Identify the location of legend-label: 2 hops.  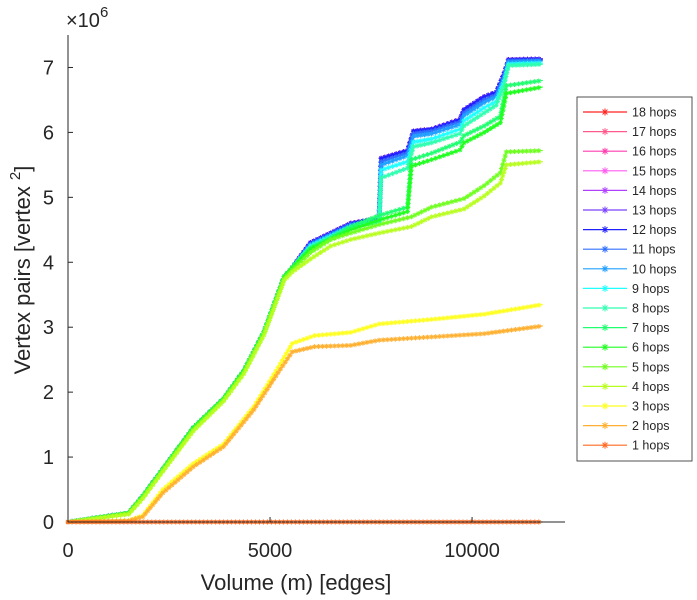
(651, 426).